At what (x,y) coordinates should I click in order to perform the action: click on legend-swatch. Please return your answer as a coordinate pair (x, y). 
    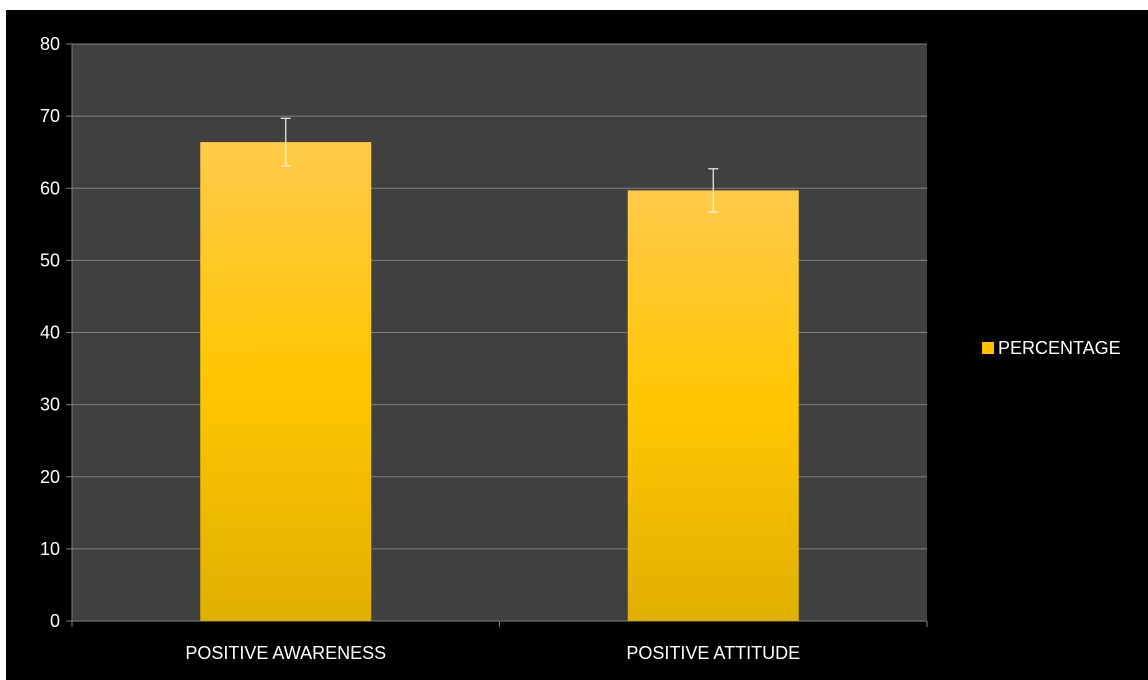
    Looking at the image, I should click on (988, 348).